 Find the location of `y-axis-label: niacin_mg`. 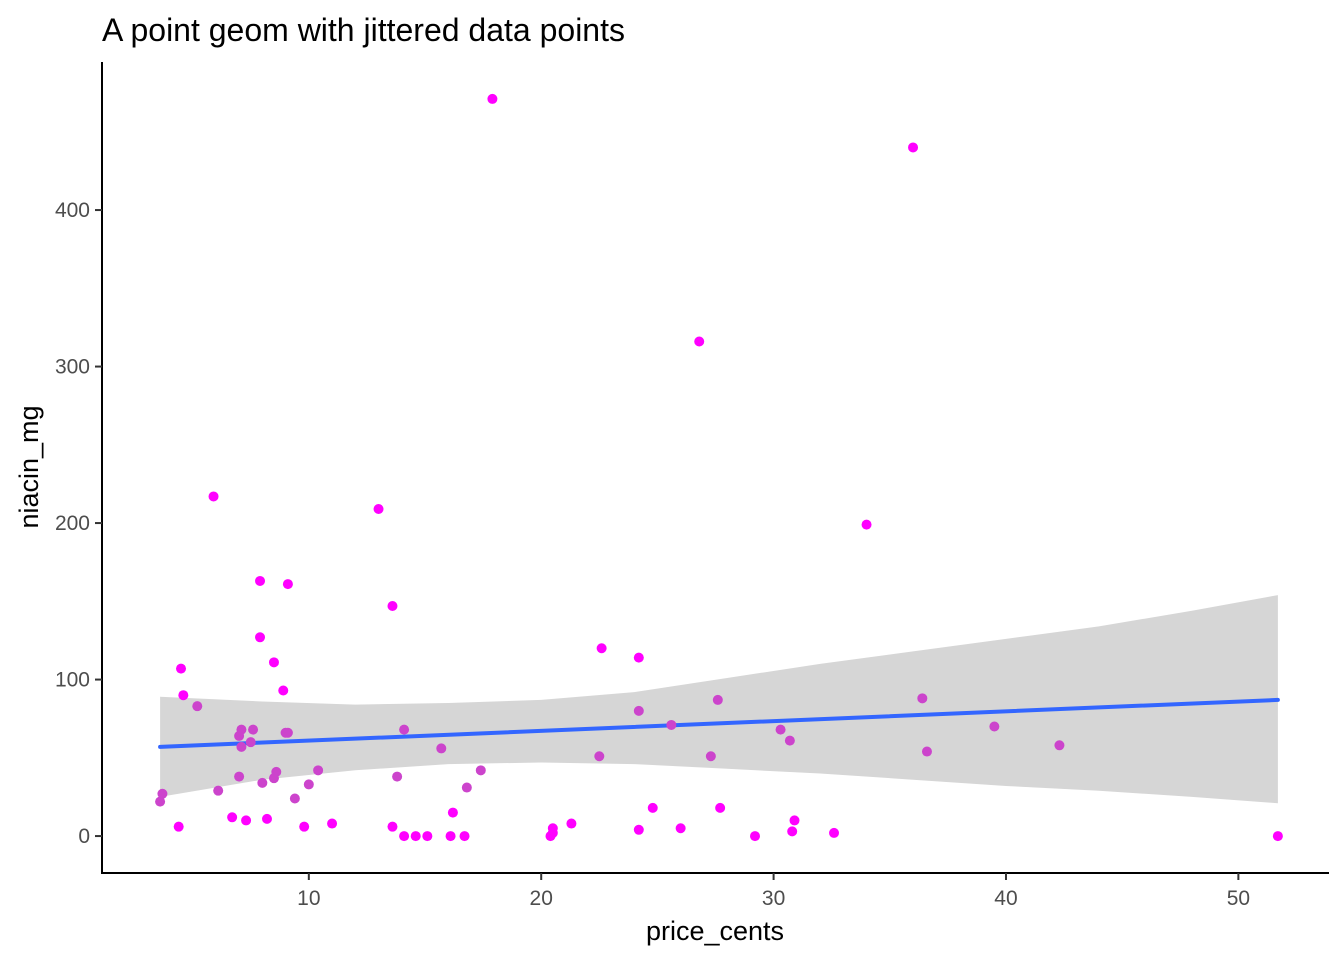

y-axis-label: niacin_mg is located at coordinates (29, 466).